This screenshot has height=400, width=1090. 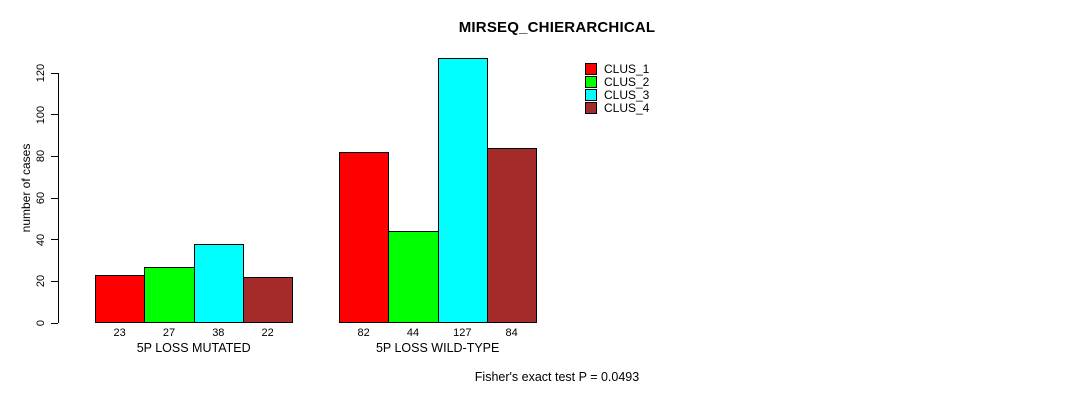 I want to click on category-label: 5P LOSS WILD-TYPE, so click(x=437, y=348).